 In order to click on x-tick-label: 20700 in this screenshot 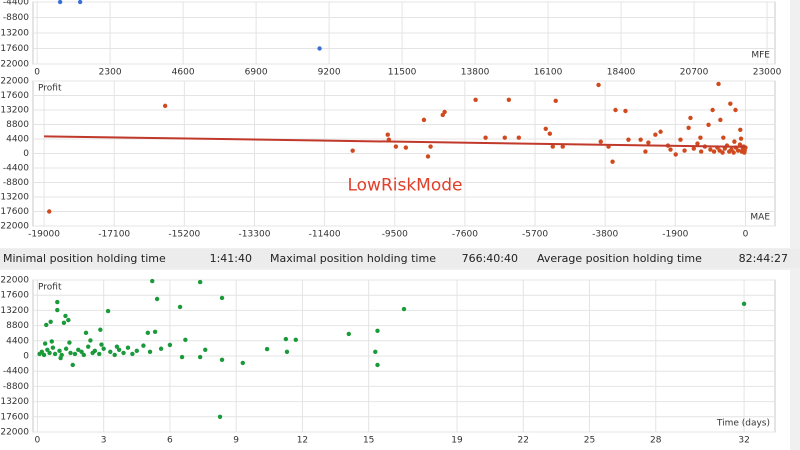, I will do `click(694, 73)`.